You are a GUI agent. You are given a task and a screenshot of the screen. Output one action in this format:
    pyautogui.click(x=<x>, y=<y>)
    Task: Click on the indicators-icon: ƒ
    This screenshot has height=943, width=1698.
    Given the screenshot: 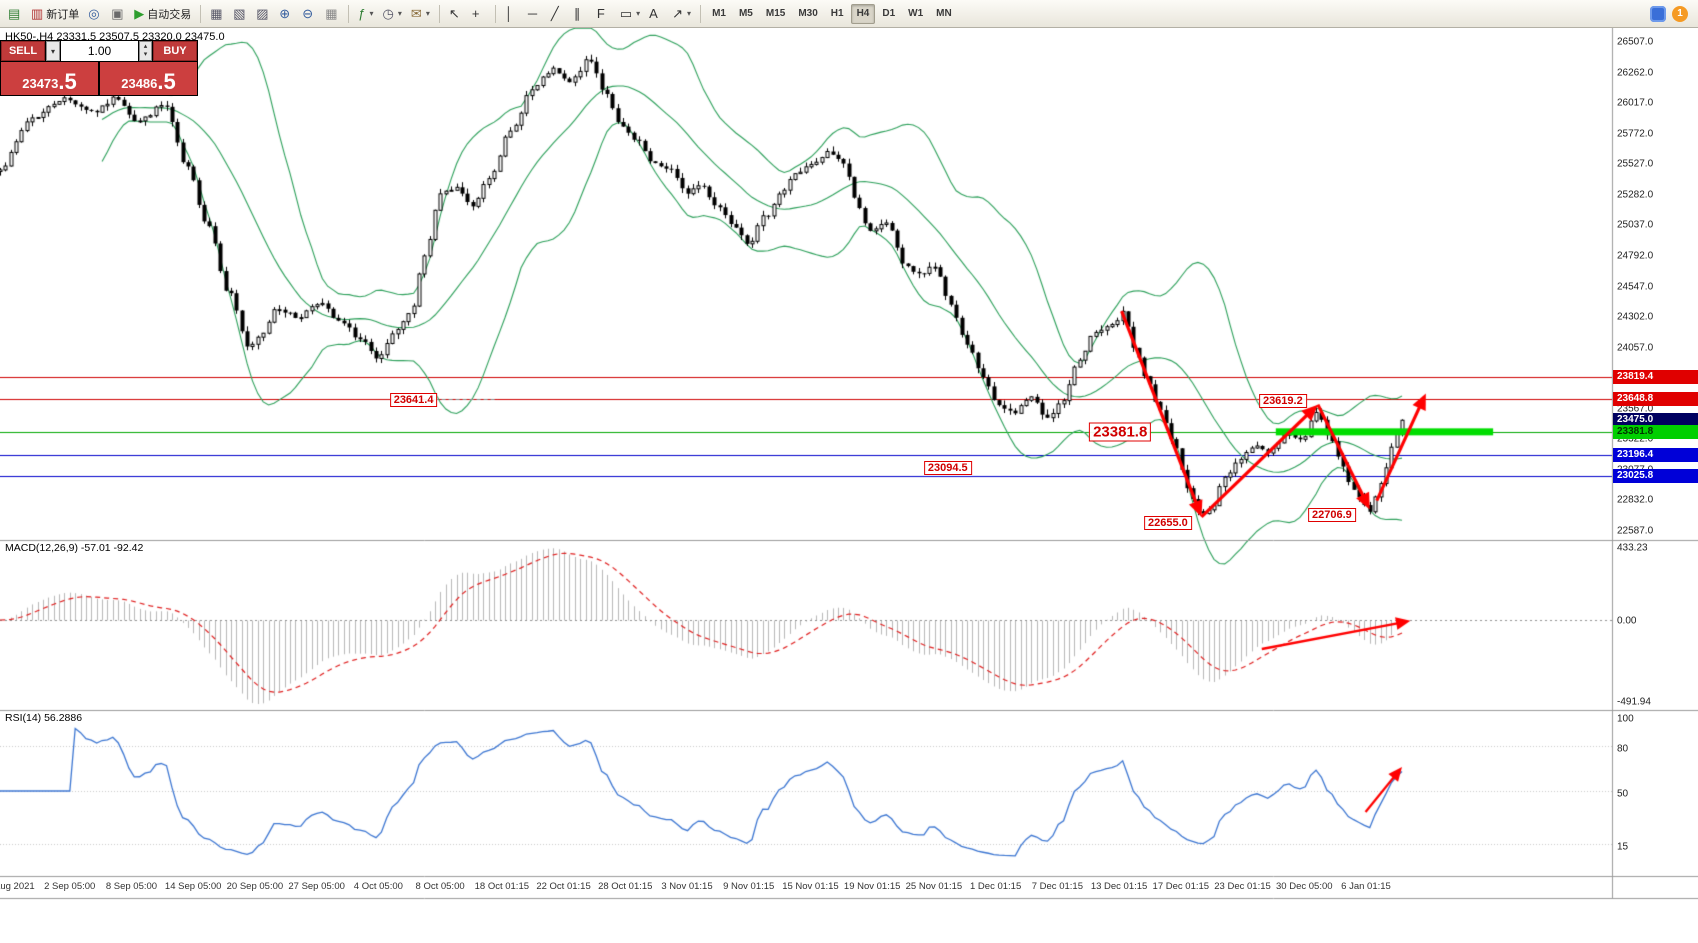 What is the action you would take?
    pyautogui.click(x=362, y=13)
    